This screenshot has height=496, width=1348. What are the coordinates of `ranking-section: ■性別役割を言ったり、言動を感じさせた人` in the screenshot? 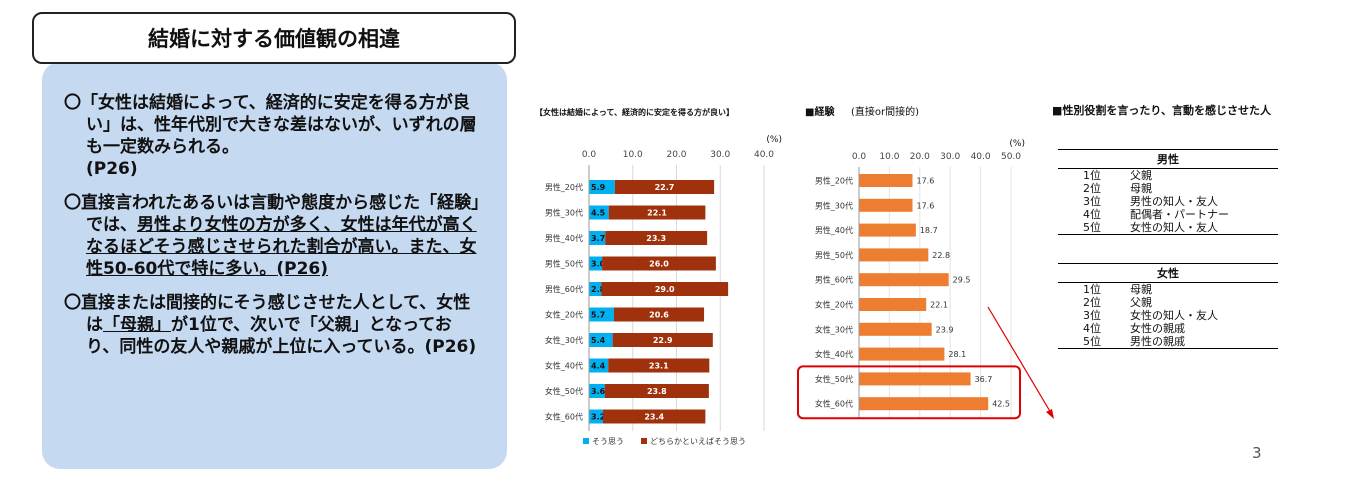 It's located at (1197, 125).